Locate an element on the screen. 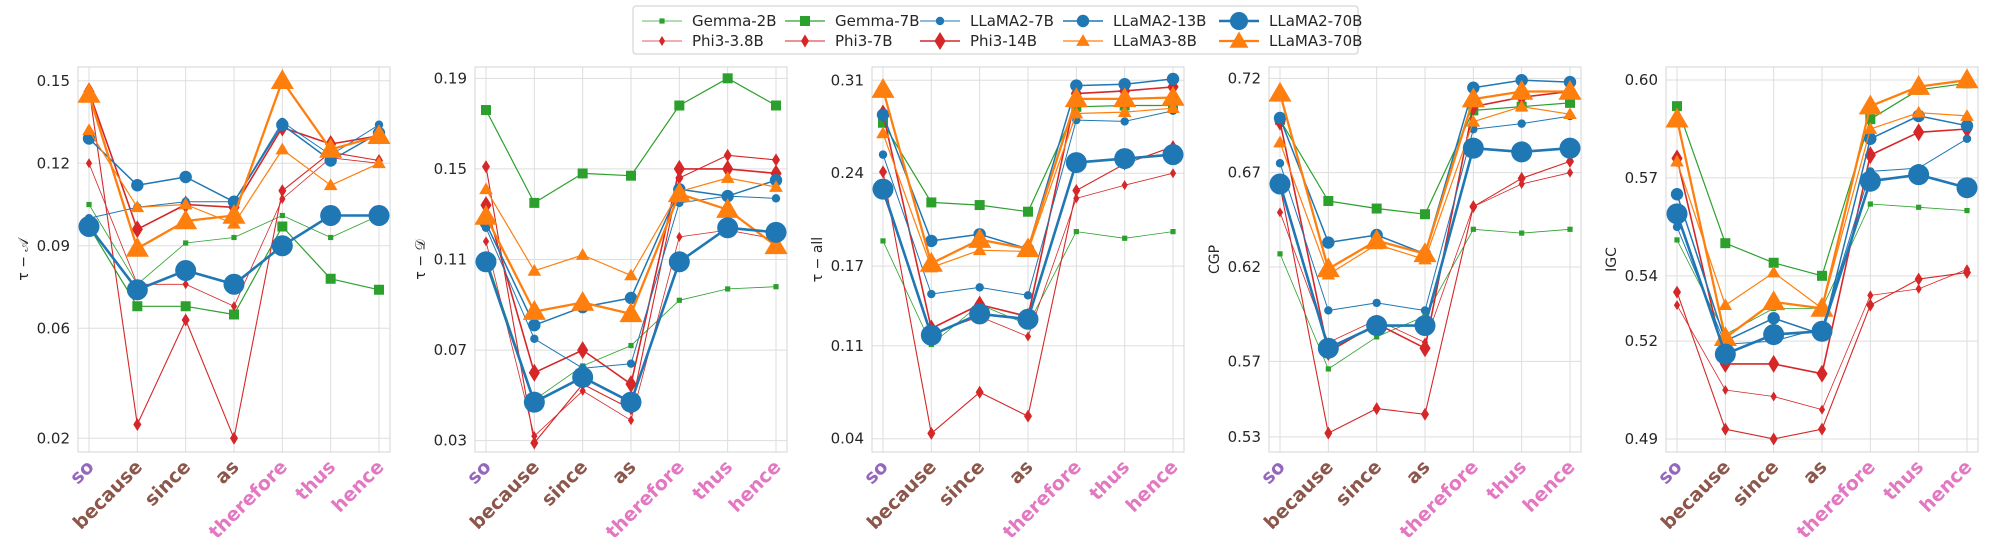 This screenshot has width=1990, height=547. y-tick-label: 0.04 is located at coordinates (847, 439).